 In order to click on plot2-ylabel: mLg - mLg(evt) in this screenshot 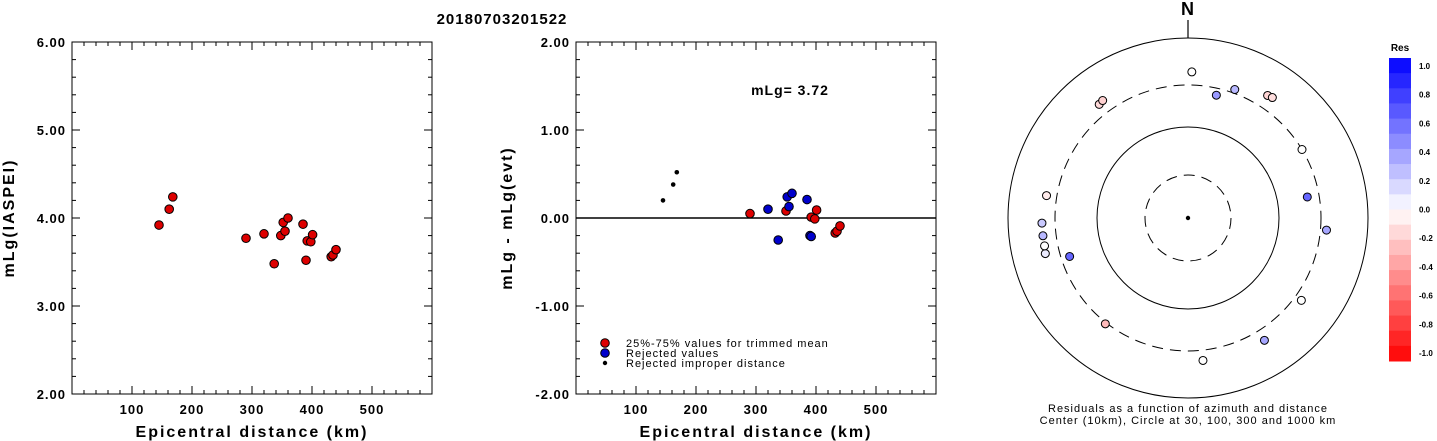, I will do `click(507, 218)`.